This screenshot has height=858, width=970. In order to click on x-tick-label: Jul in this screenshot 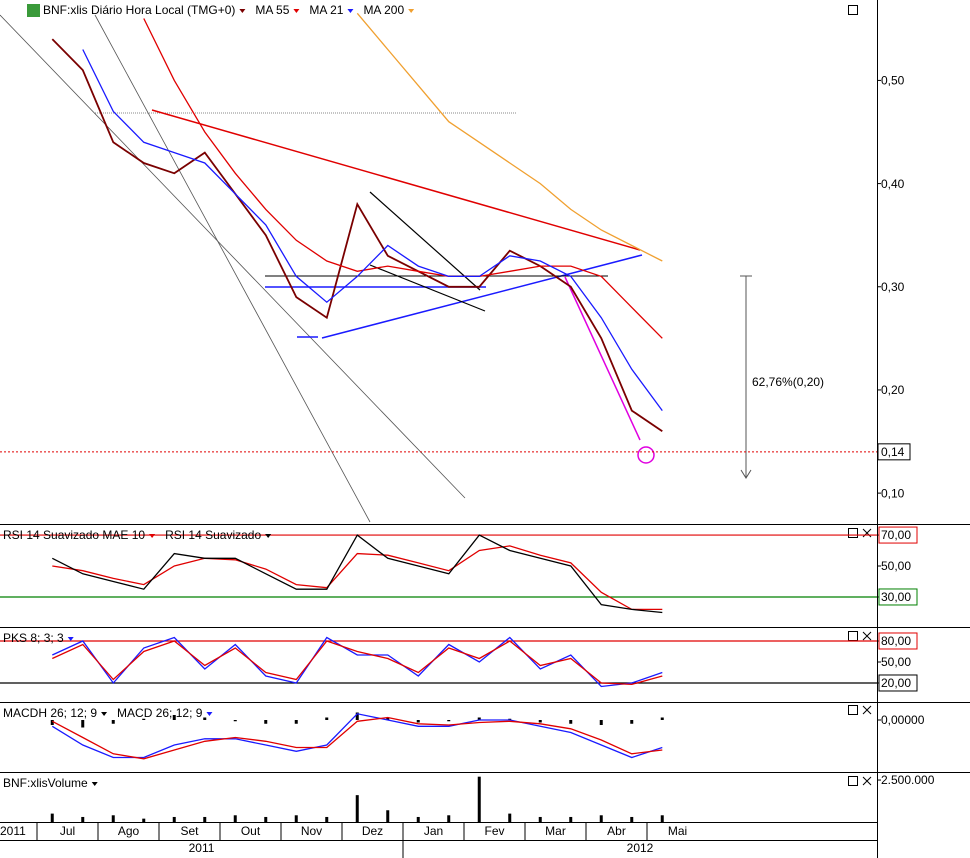, I will do `click(67, 831)`.